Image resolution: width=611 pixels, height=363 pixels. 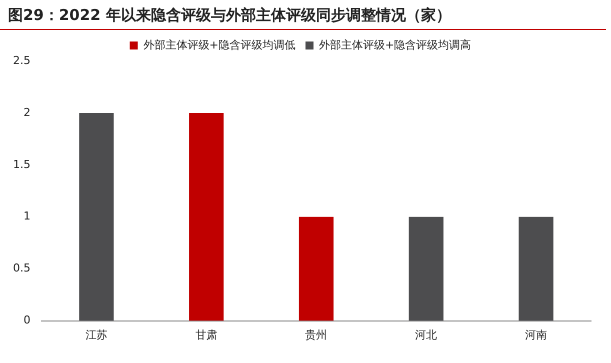 What do you see at coordinates (26, 112) in the screenshot?
I see `y-tick-label: 2` at bounding box center [26, 112].